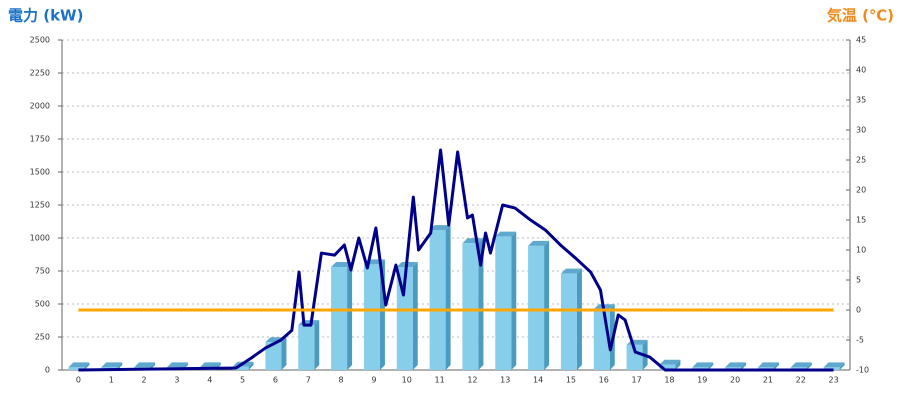 Image resolution: width=900 pixels, height=400 pixels. I want to click on x-tick-label: 21, so click(768, 380).